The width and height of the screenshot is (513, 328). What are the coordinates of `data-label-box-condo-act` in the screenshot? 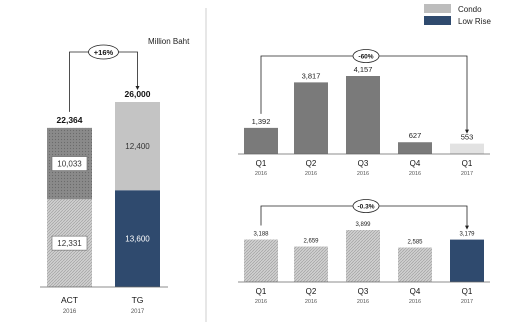 It's located at (69, 163).